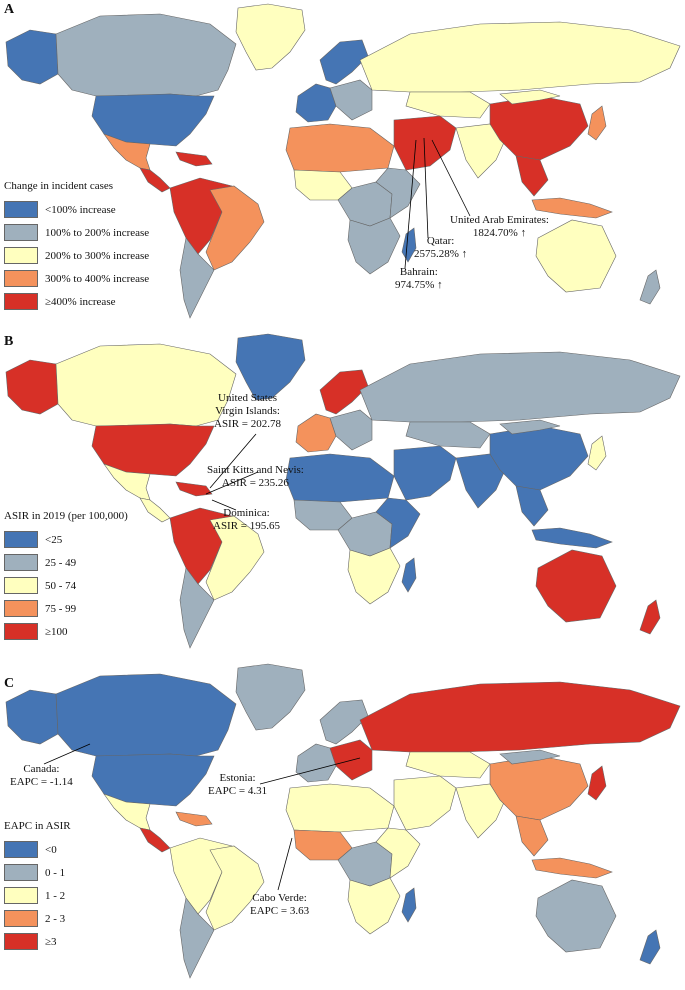  I want to click on legend-item: 200% to 300% increase, so click(76, 255).